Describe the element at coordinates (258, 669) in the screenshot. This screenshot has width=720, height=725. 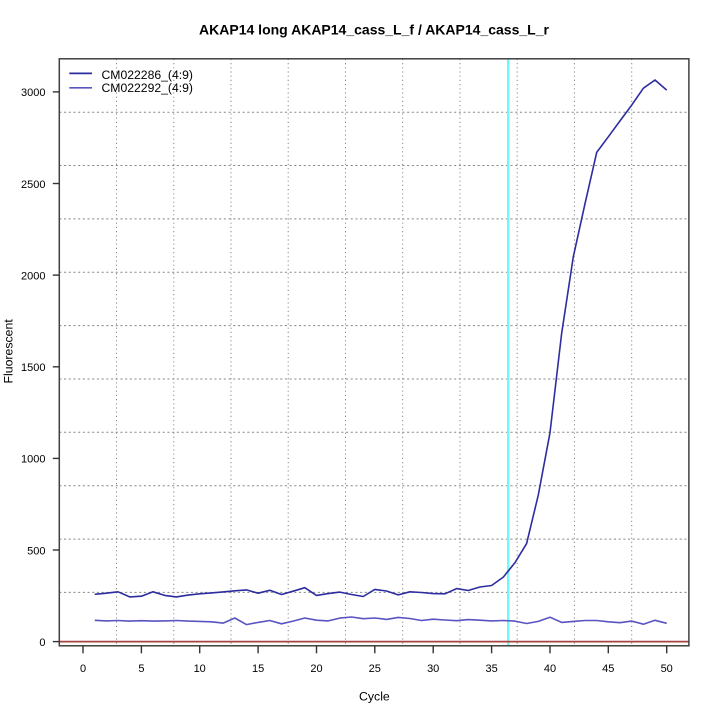
I see `svg-text: 15` at that location.